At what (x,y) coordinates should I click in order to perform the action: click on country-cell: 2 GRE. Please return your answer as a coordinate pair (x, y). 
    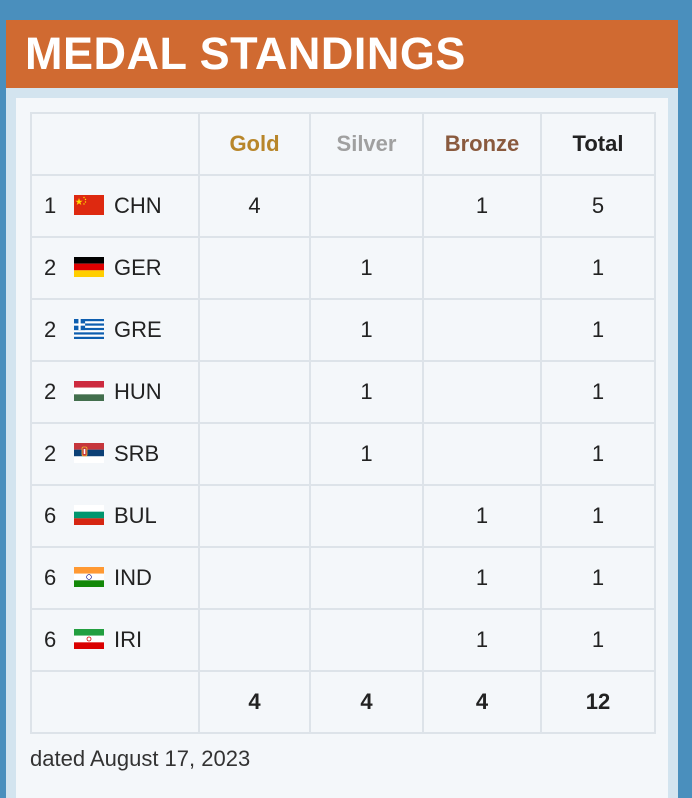
    Looking at the image, I should click on (115, 330).